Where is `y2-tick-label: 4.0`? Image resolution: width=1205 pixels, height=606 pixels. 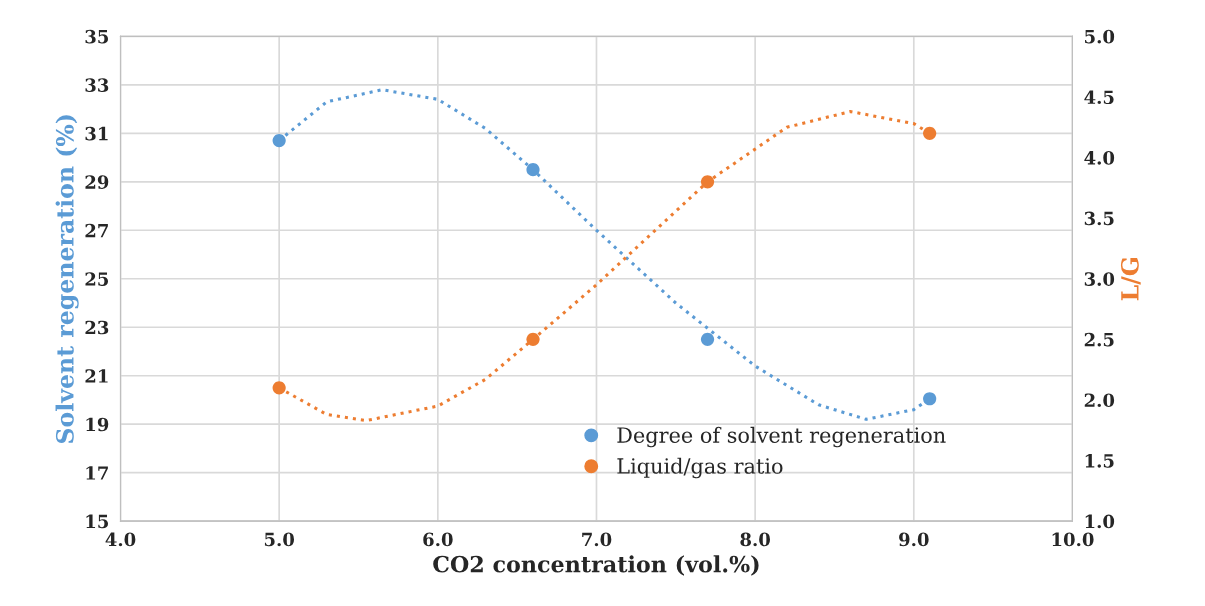
y2-tick-label: 4.0 is located at coordinates (1099, 158).